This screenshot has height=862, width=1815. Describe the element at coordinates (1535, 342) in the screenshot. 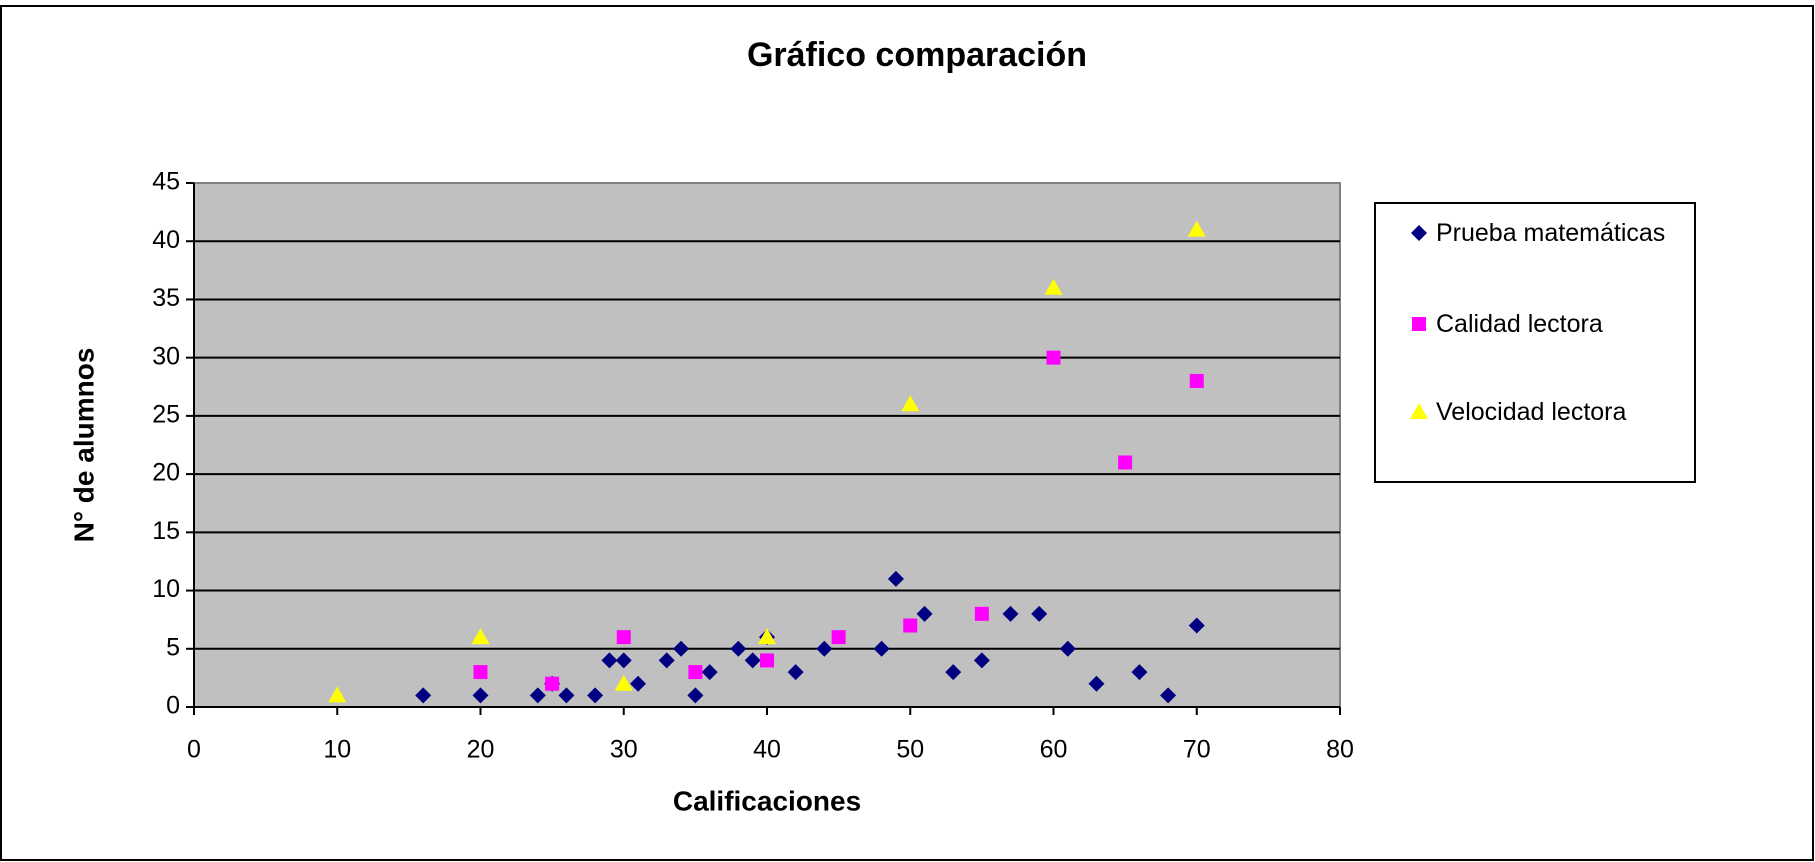

I see `legend` at that location.